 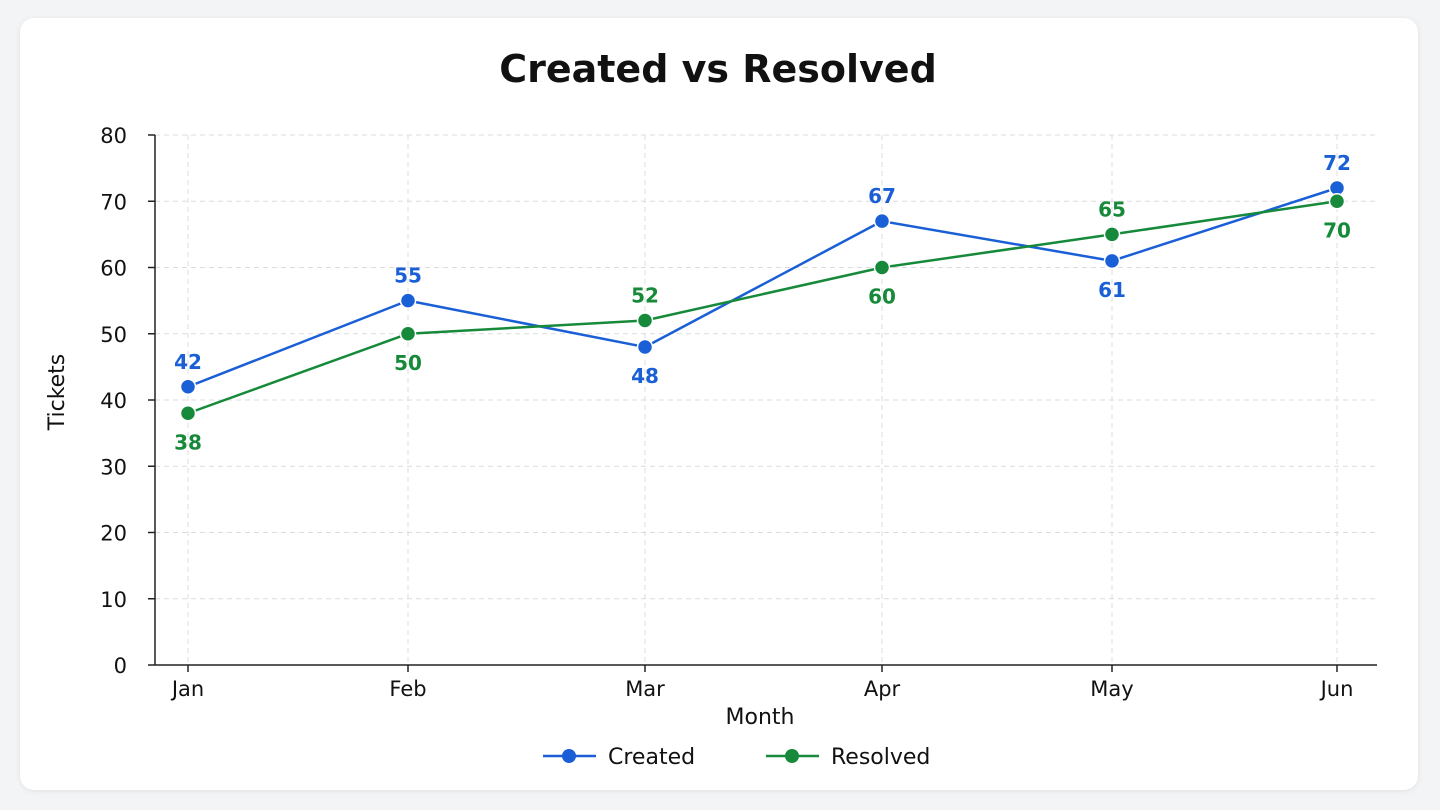 What do you see at coordinates (113, 269) in the screenshot?
I see `y-tick-label: 60` at bounding box center [113, 269].